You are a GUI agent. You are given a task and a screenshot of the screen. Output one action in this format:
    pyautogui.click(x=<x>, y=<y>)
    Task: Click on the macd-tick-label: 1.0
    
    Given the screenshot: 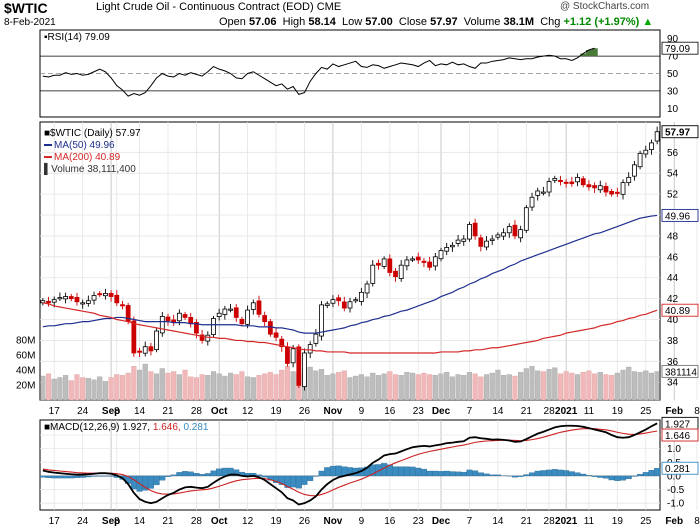 What is the action you would take?
    pyautogui.click(x=674, y=449)
    